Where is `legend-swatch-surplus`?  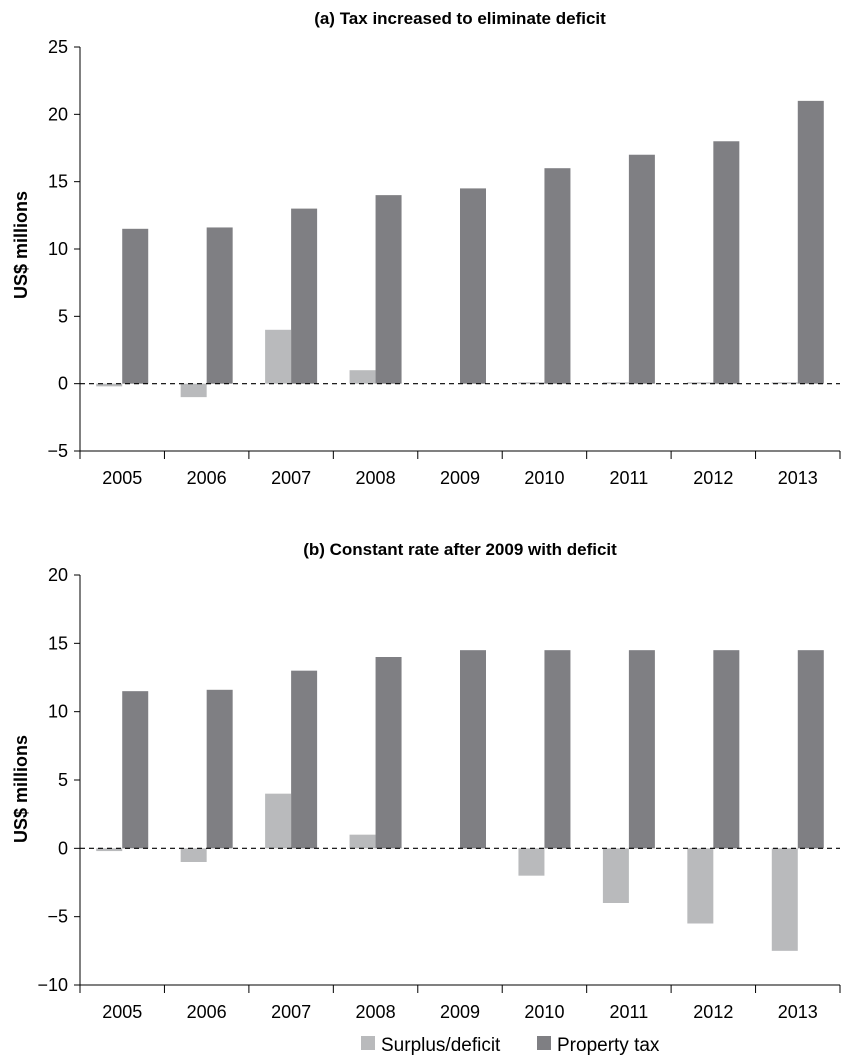 legend-swatch-surplus is located at coordinates (368, 1043).